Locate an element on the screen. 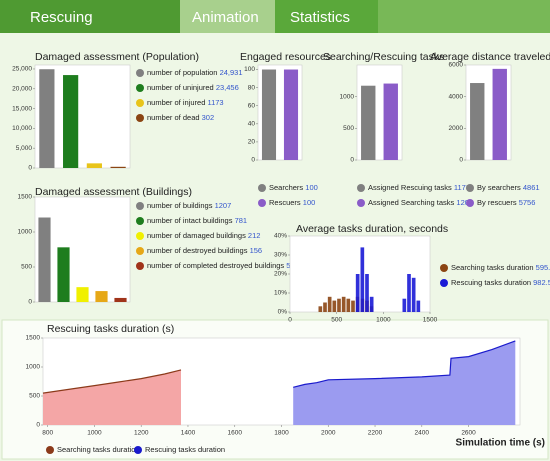 The image size is (550, 461). legend-label: number of population 24,931 is located at coordinates (195, 72).